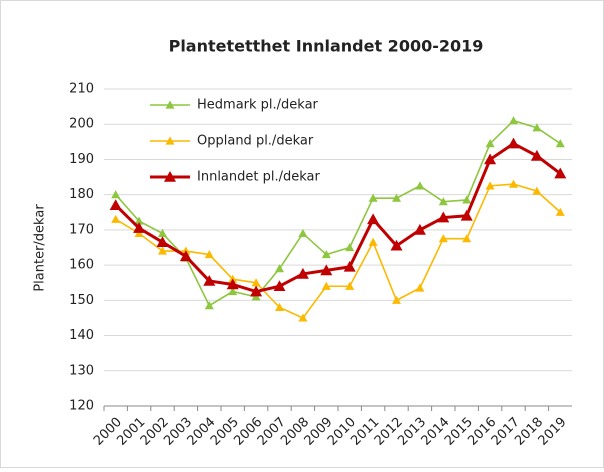 The height and width of the screenshot is (472, 604). I want to click on y-tick-label: 180, so click(81, 194).